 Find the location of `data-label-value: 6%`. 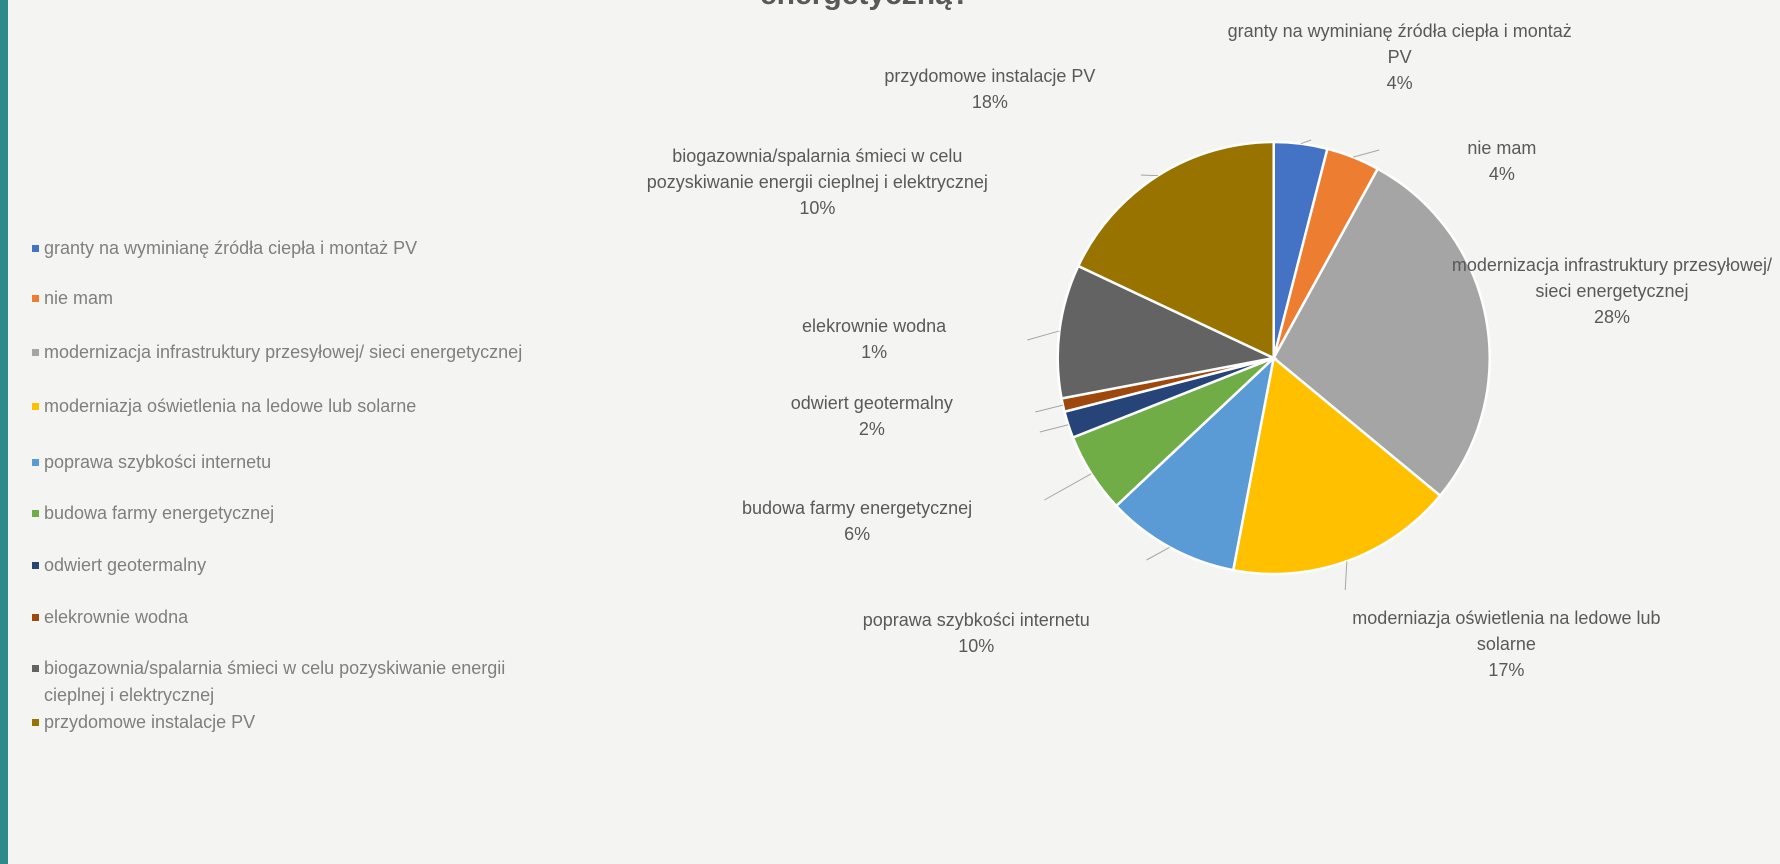

data-label-value: 6% is located at coordinates (857, 534).